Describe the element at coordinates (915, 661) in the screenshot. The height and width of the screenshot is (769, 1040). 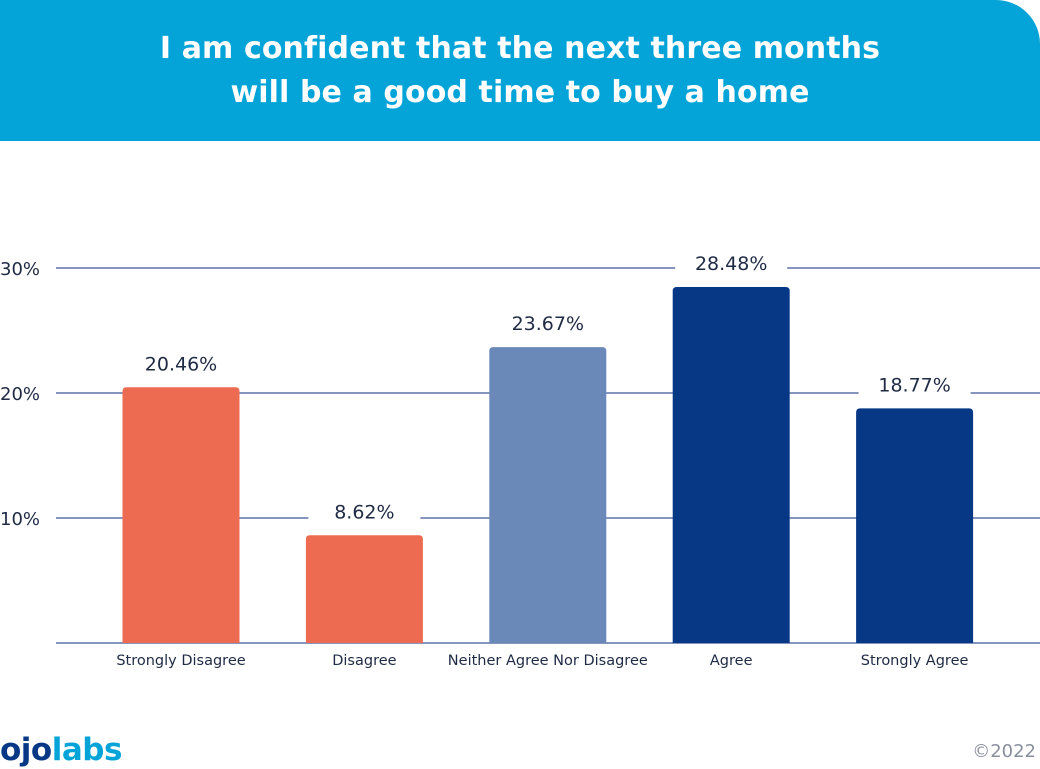
I see `category-label: Strongly Agree` at that location.